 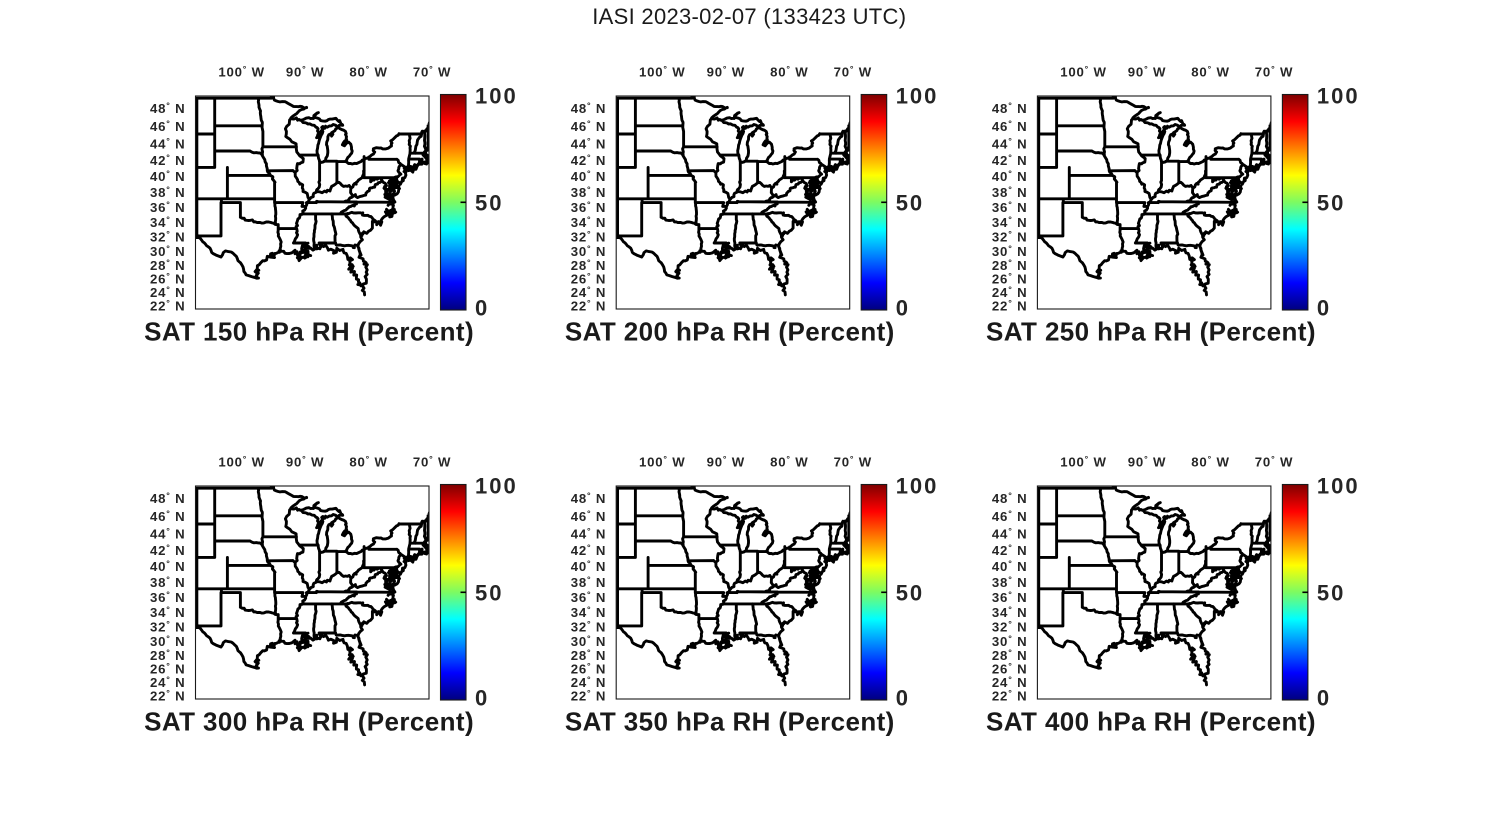 What do you see at coordinates (1151, 332) in the screenshot?
I see `svg-text: SAT 250 hPa RH (Percent)` at bounding box center [1151, 332].